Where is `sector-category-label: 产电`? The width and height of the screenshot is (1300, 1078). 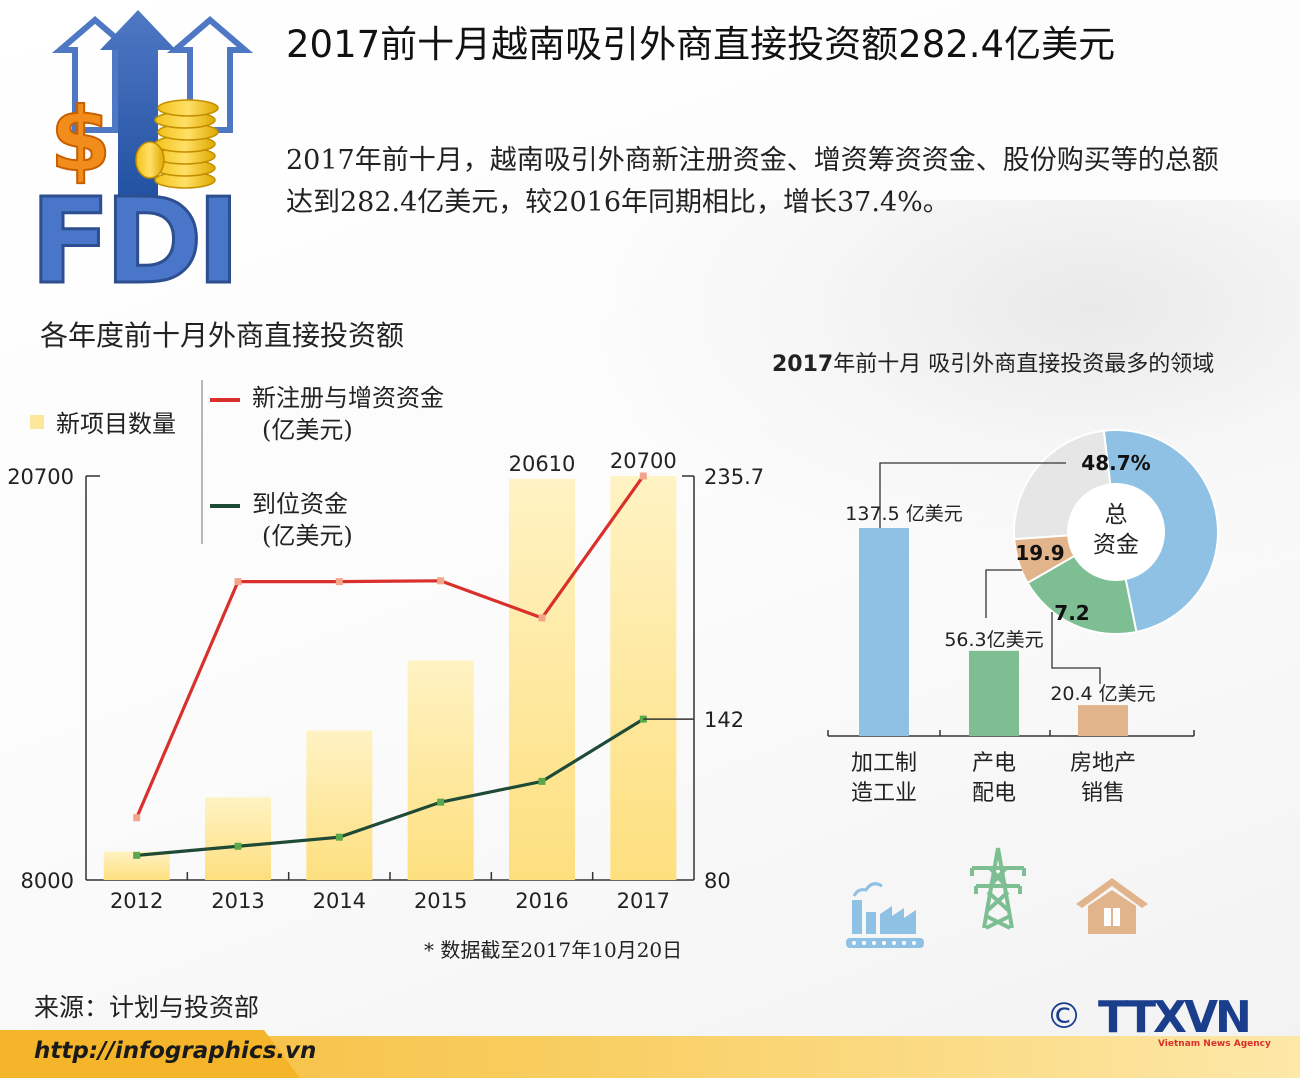 sector-category-label: 产电 is located at coordinates (994, 763).